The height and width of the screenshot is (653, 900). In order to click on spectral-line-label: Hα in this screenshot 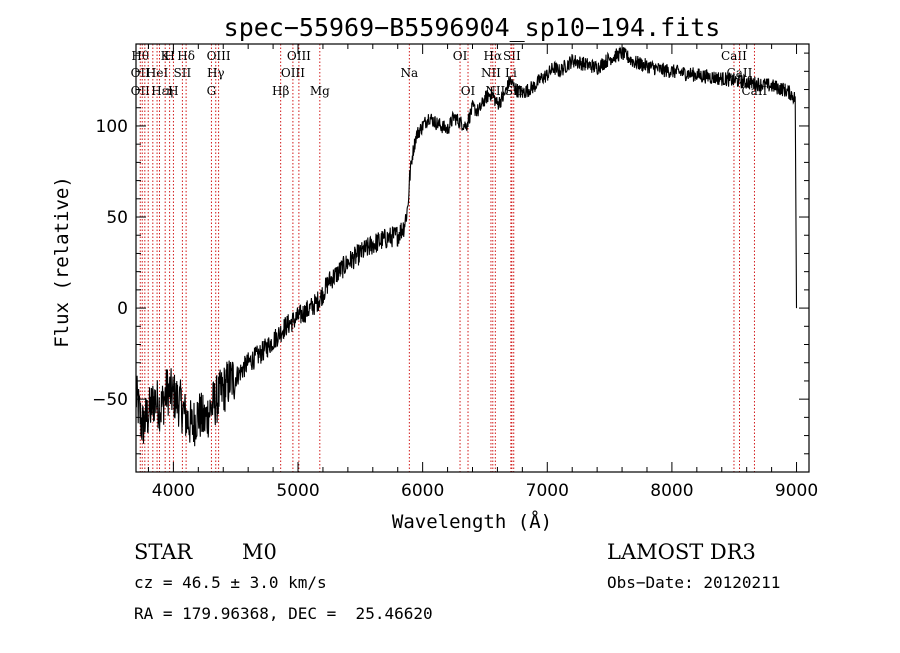, I will do `click(493, 56)`.